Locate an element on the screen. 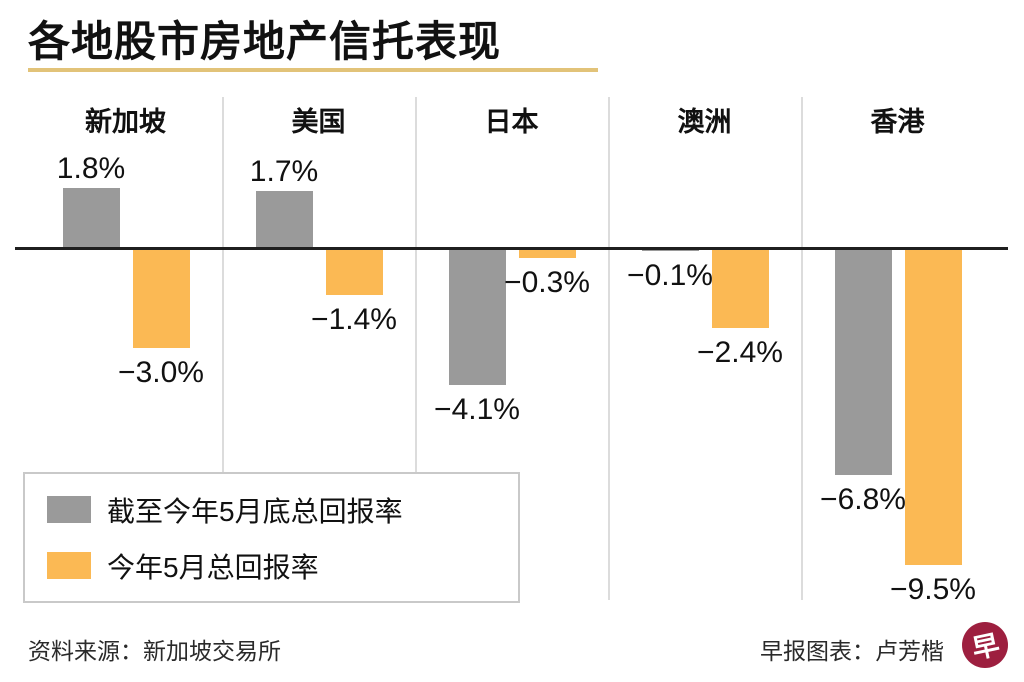 The width and height of the screenshot is (1024, 682). zaobao-logo-icon: 早 is located at coordinates (985, 645).